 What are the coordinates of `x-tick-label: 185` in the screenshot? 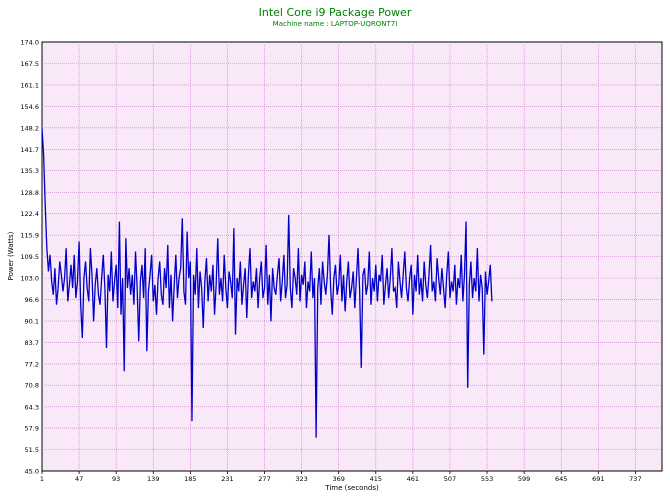 It's located at (190, 479).